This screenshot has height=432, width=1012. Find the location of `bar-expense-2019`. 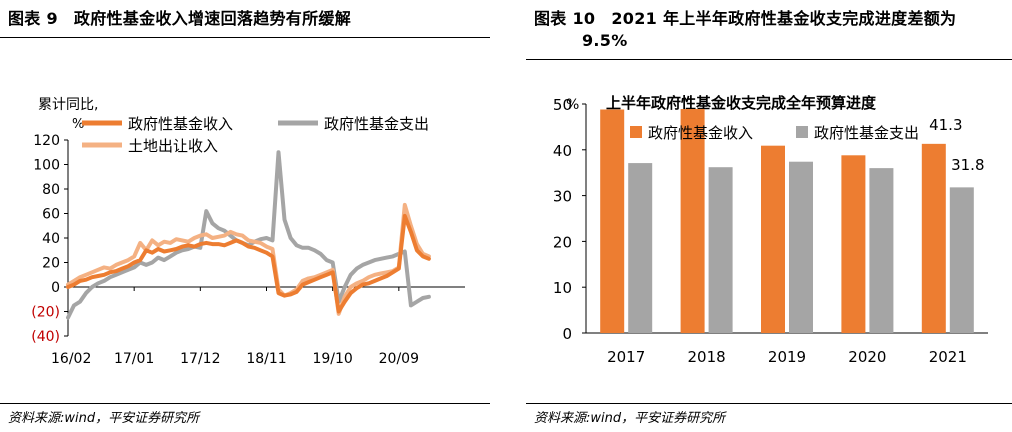

bar-expense-2019 is located at coordinates (801, 247).